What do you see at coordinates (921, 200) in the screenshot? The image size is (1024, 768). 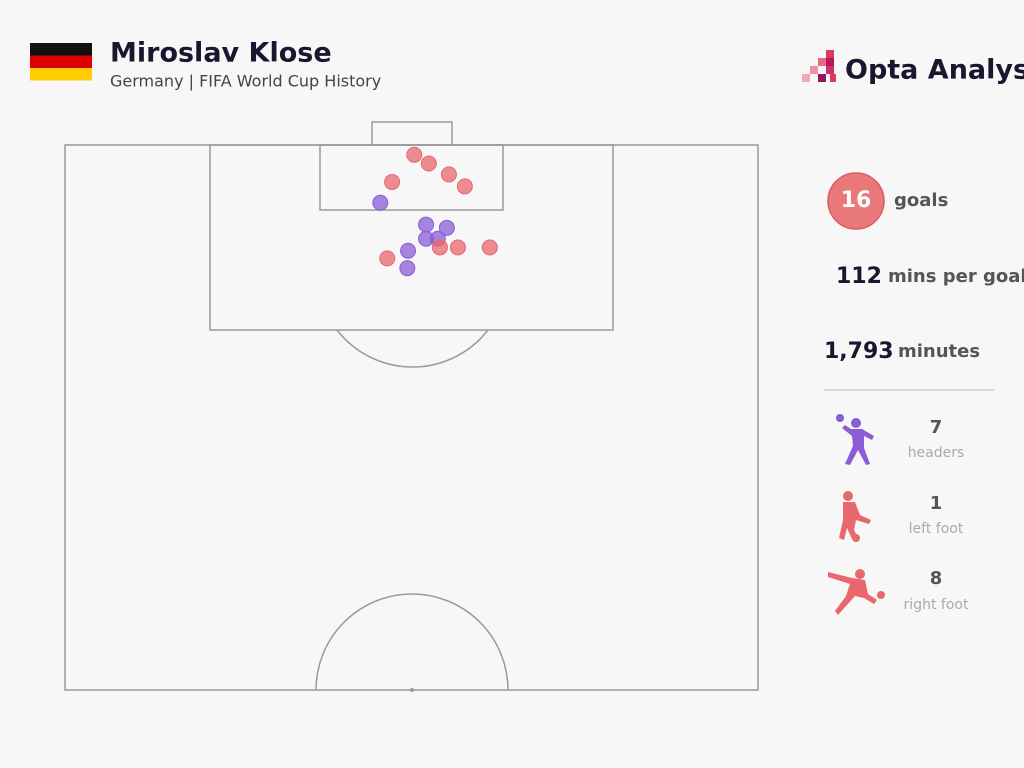 I see `stat-label: goals` at bounding box center [921, 200].